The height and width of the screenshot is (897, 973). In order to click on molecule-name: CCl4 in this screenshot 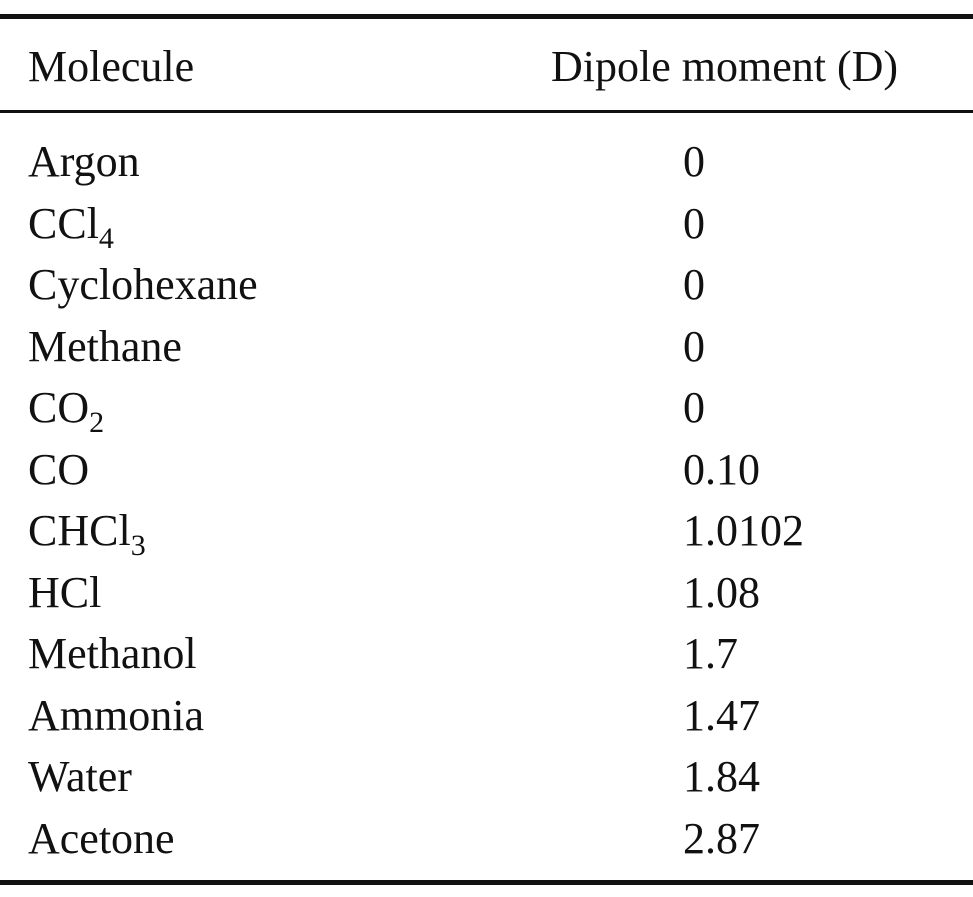, I will do `click(71, 224)`.